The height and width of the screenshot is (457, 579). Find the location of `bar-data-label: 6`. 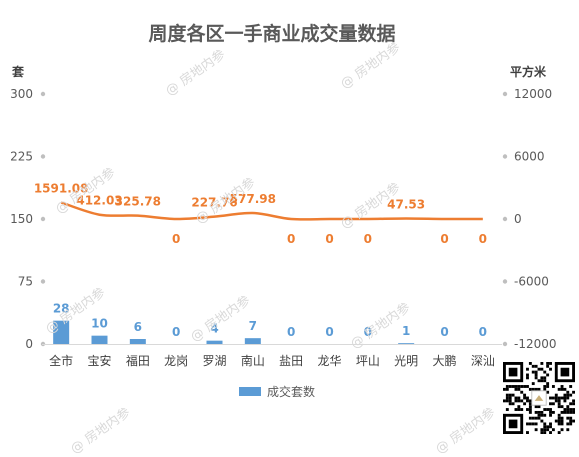

bar-data-label: 6 is located at coordinates (138, 327).